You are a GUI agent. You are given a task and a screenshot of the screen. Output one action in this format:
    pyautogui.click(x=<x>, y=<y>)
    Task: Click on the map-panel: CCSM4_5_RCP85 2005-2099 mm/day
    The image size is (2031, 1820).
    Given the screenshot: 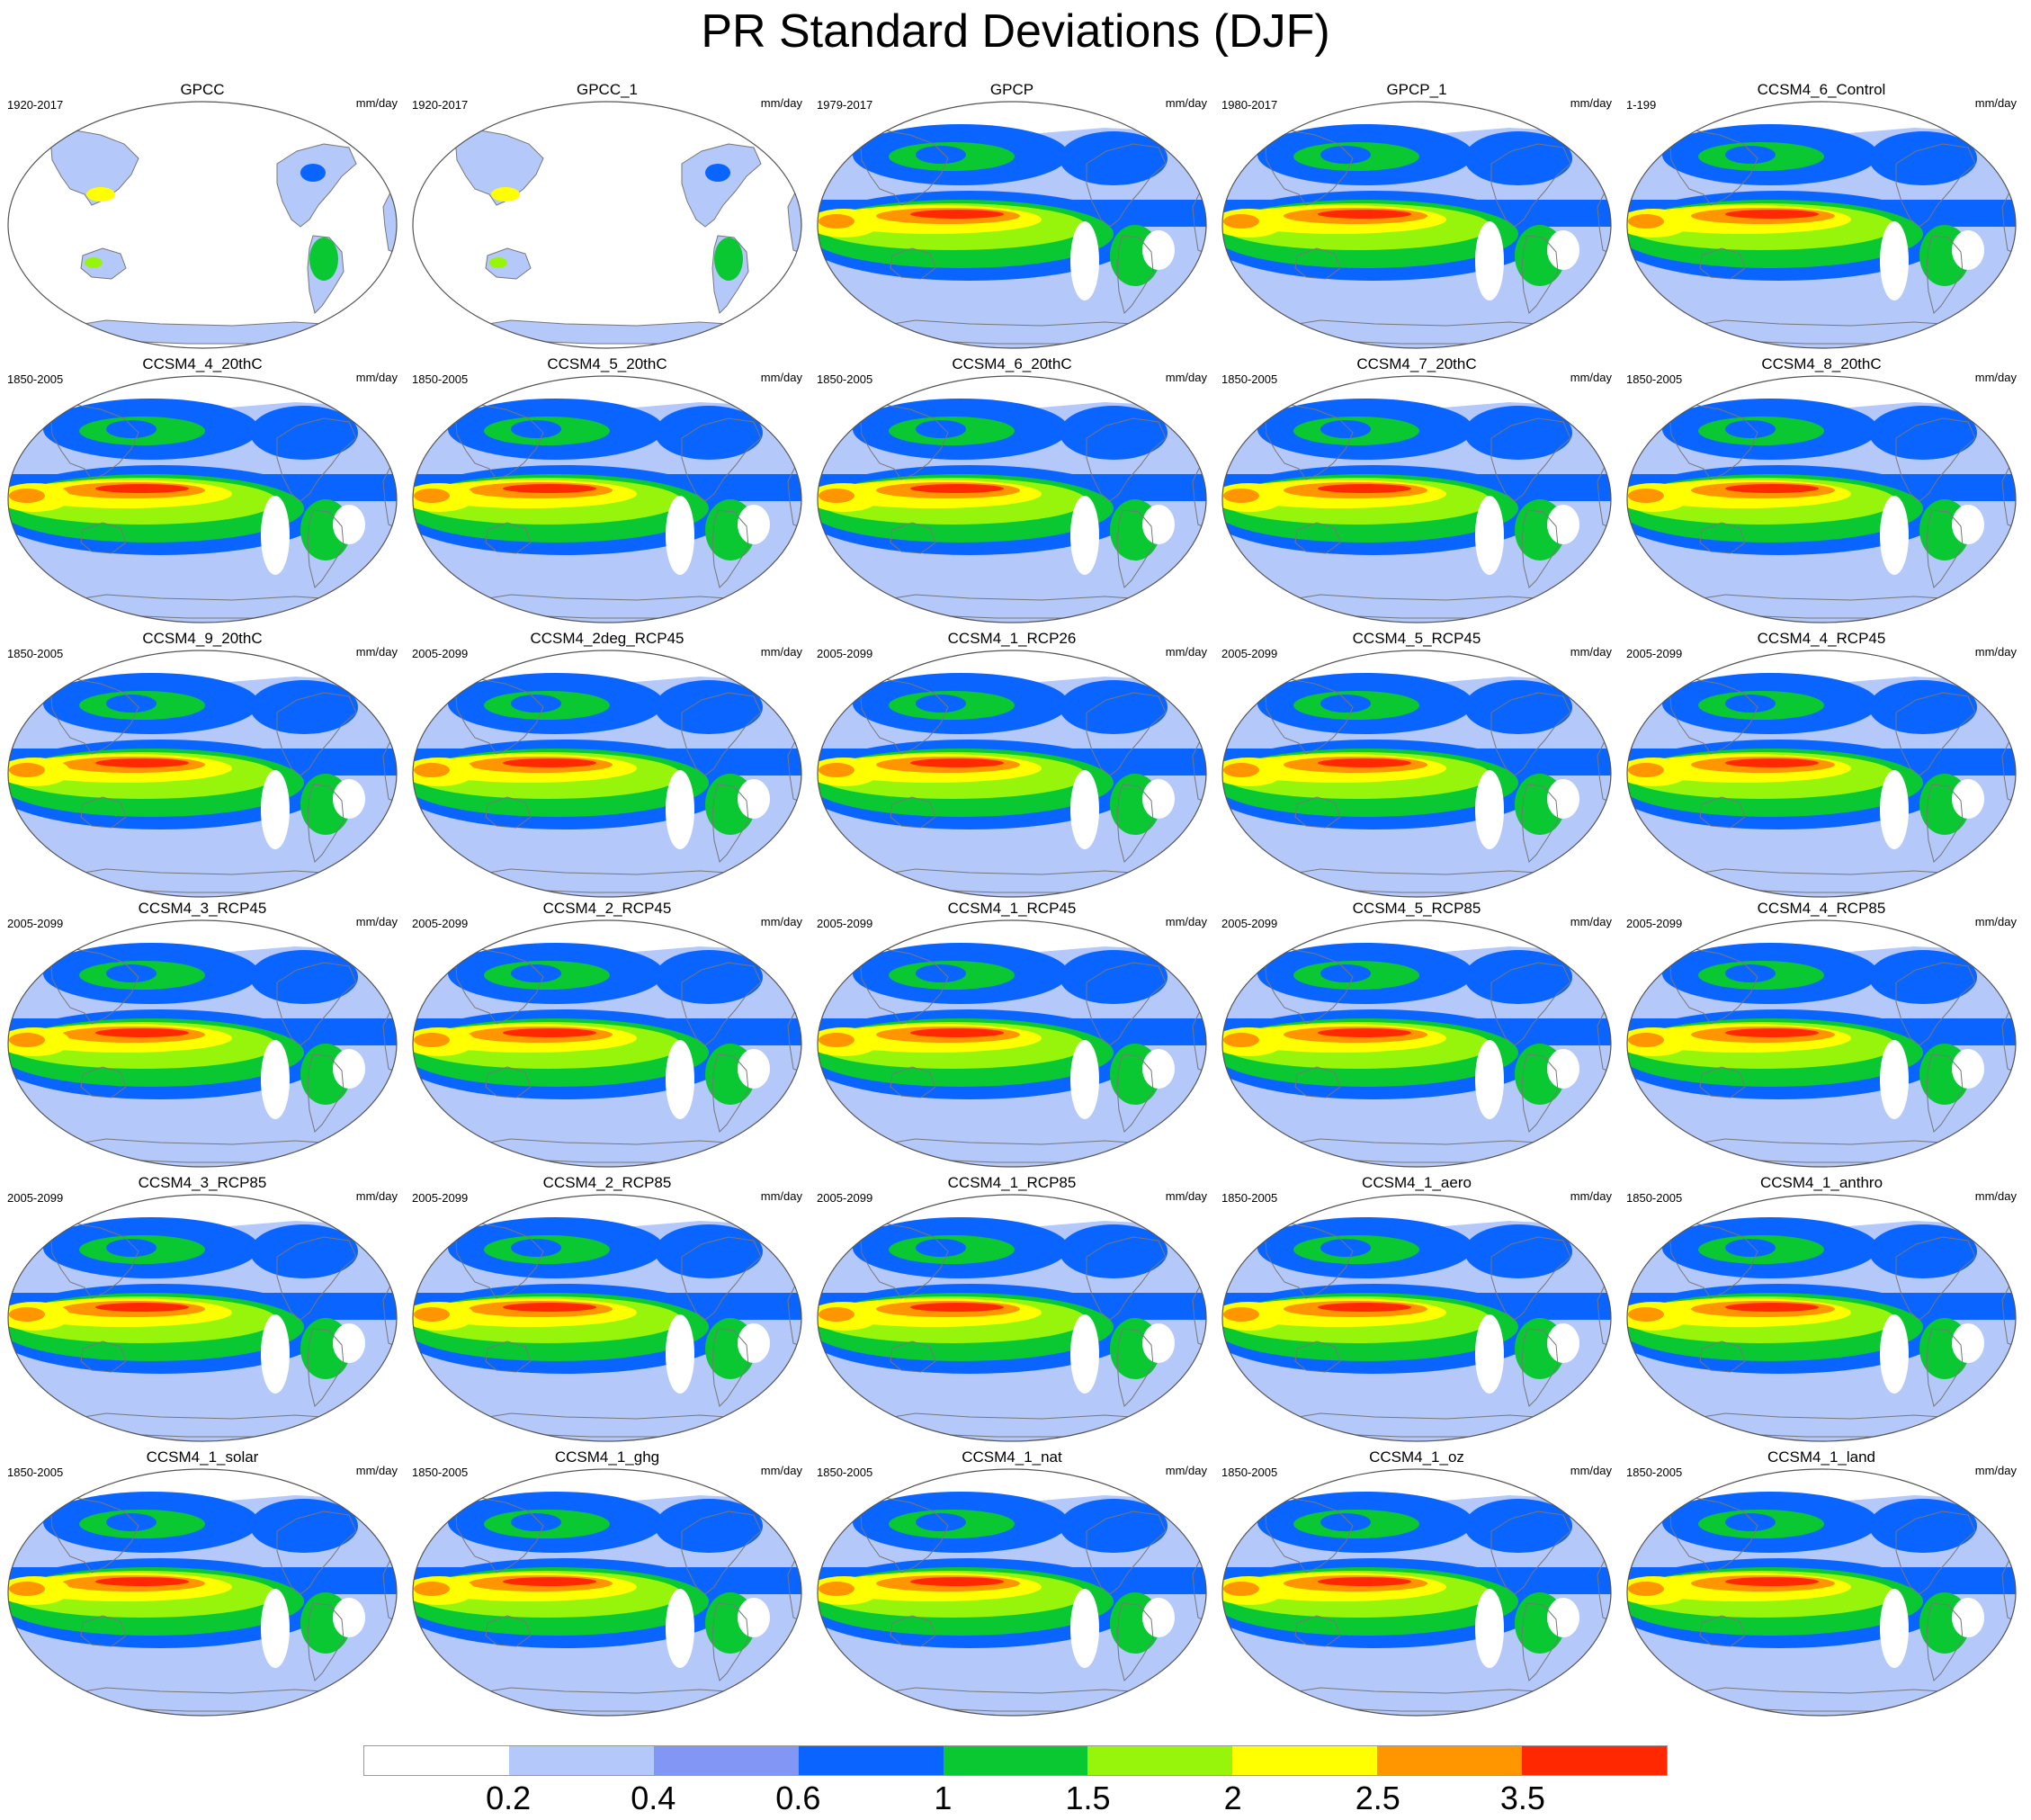 What is the action you would take?
    pyautogui.click(x=1416, y=1035)
    